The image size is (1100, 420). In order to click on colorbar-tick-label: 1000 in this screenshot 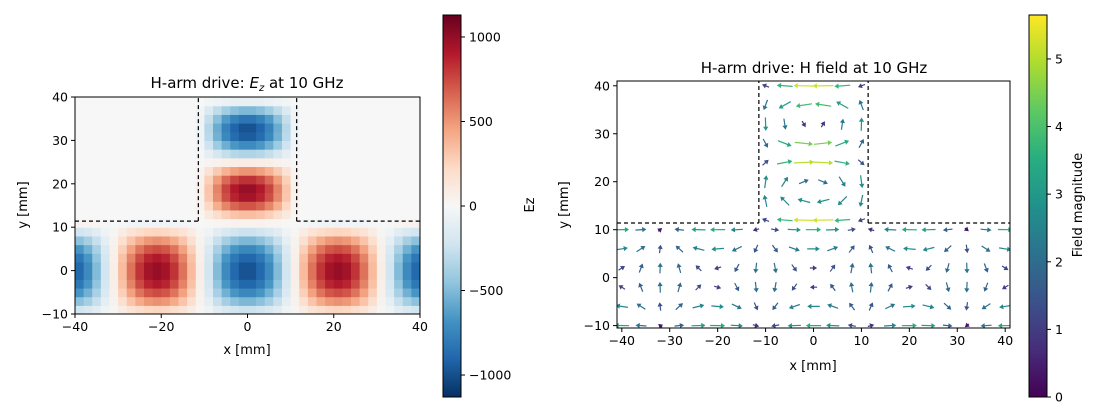, I will do `click(485, 36)`.